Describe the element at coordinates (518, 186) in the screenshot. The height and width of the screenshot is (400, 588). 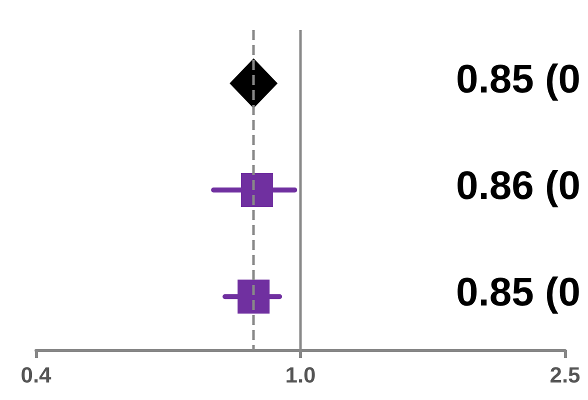
I see `annotation: 0.86 (0` at that location.